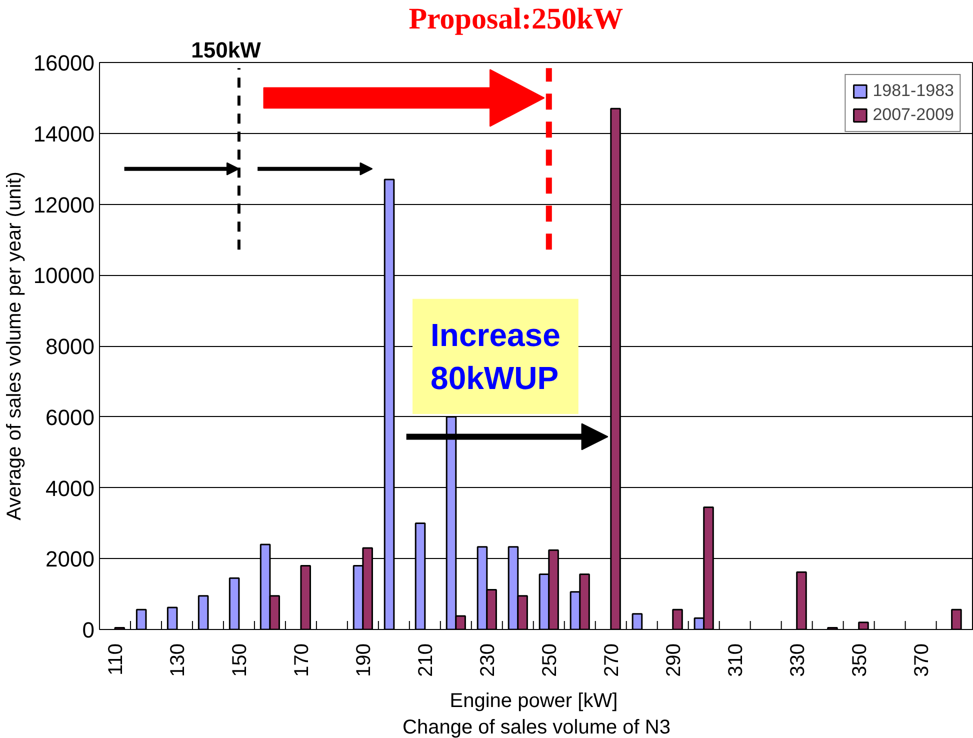 The height and width of the screenshot is (738, 973). Describe the element at coordinates (64, 133) in the screenshot. I see `y-tick-label: 14000` at that location.